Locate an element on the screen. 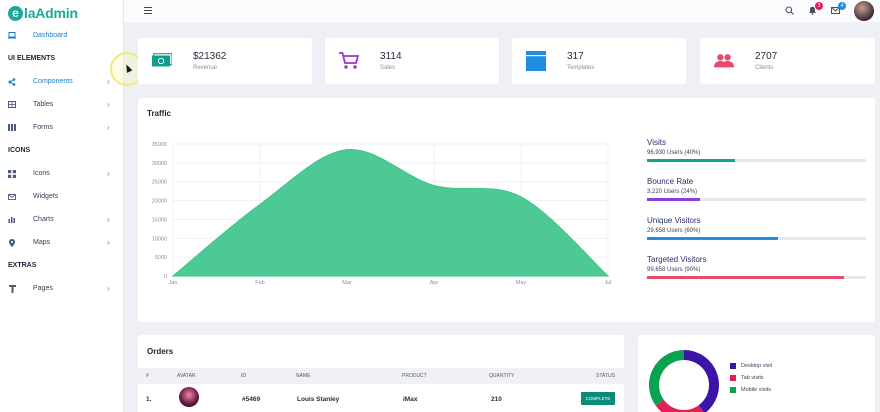 The height and width of the screenshot is (412, 880). notification-bell-icon: 3 is located at coordinates (815, 9).